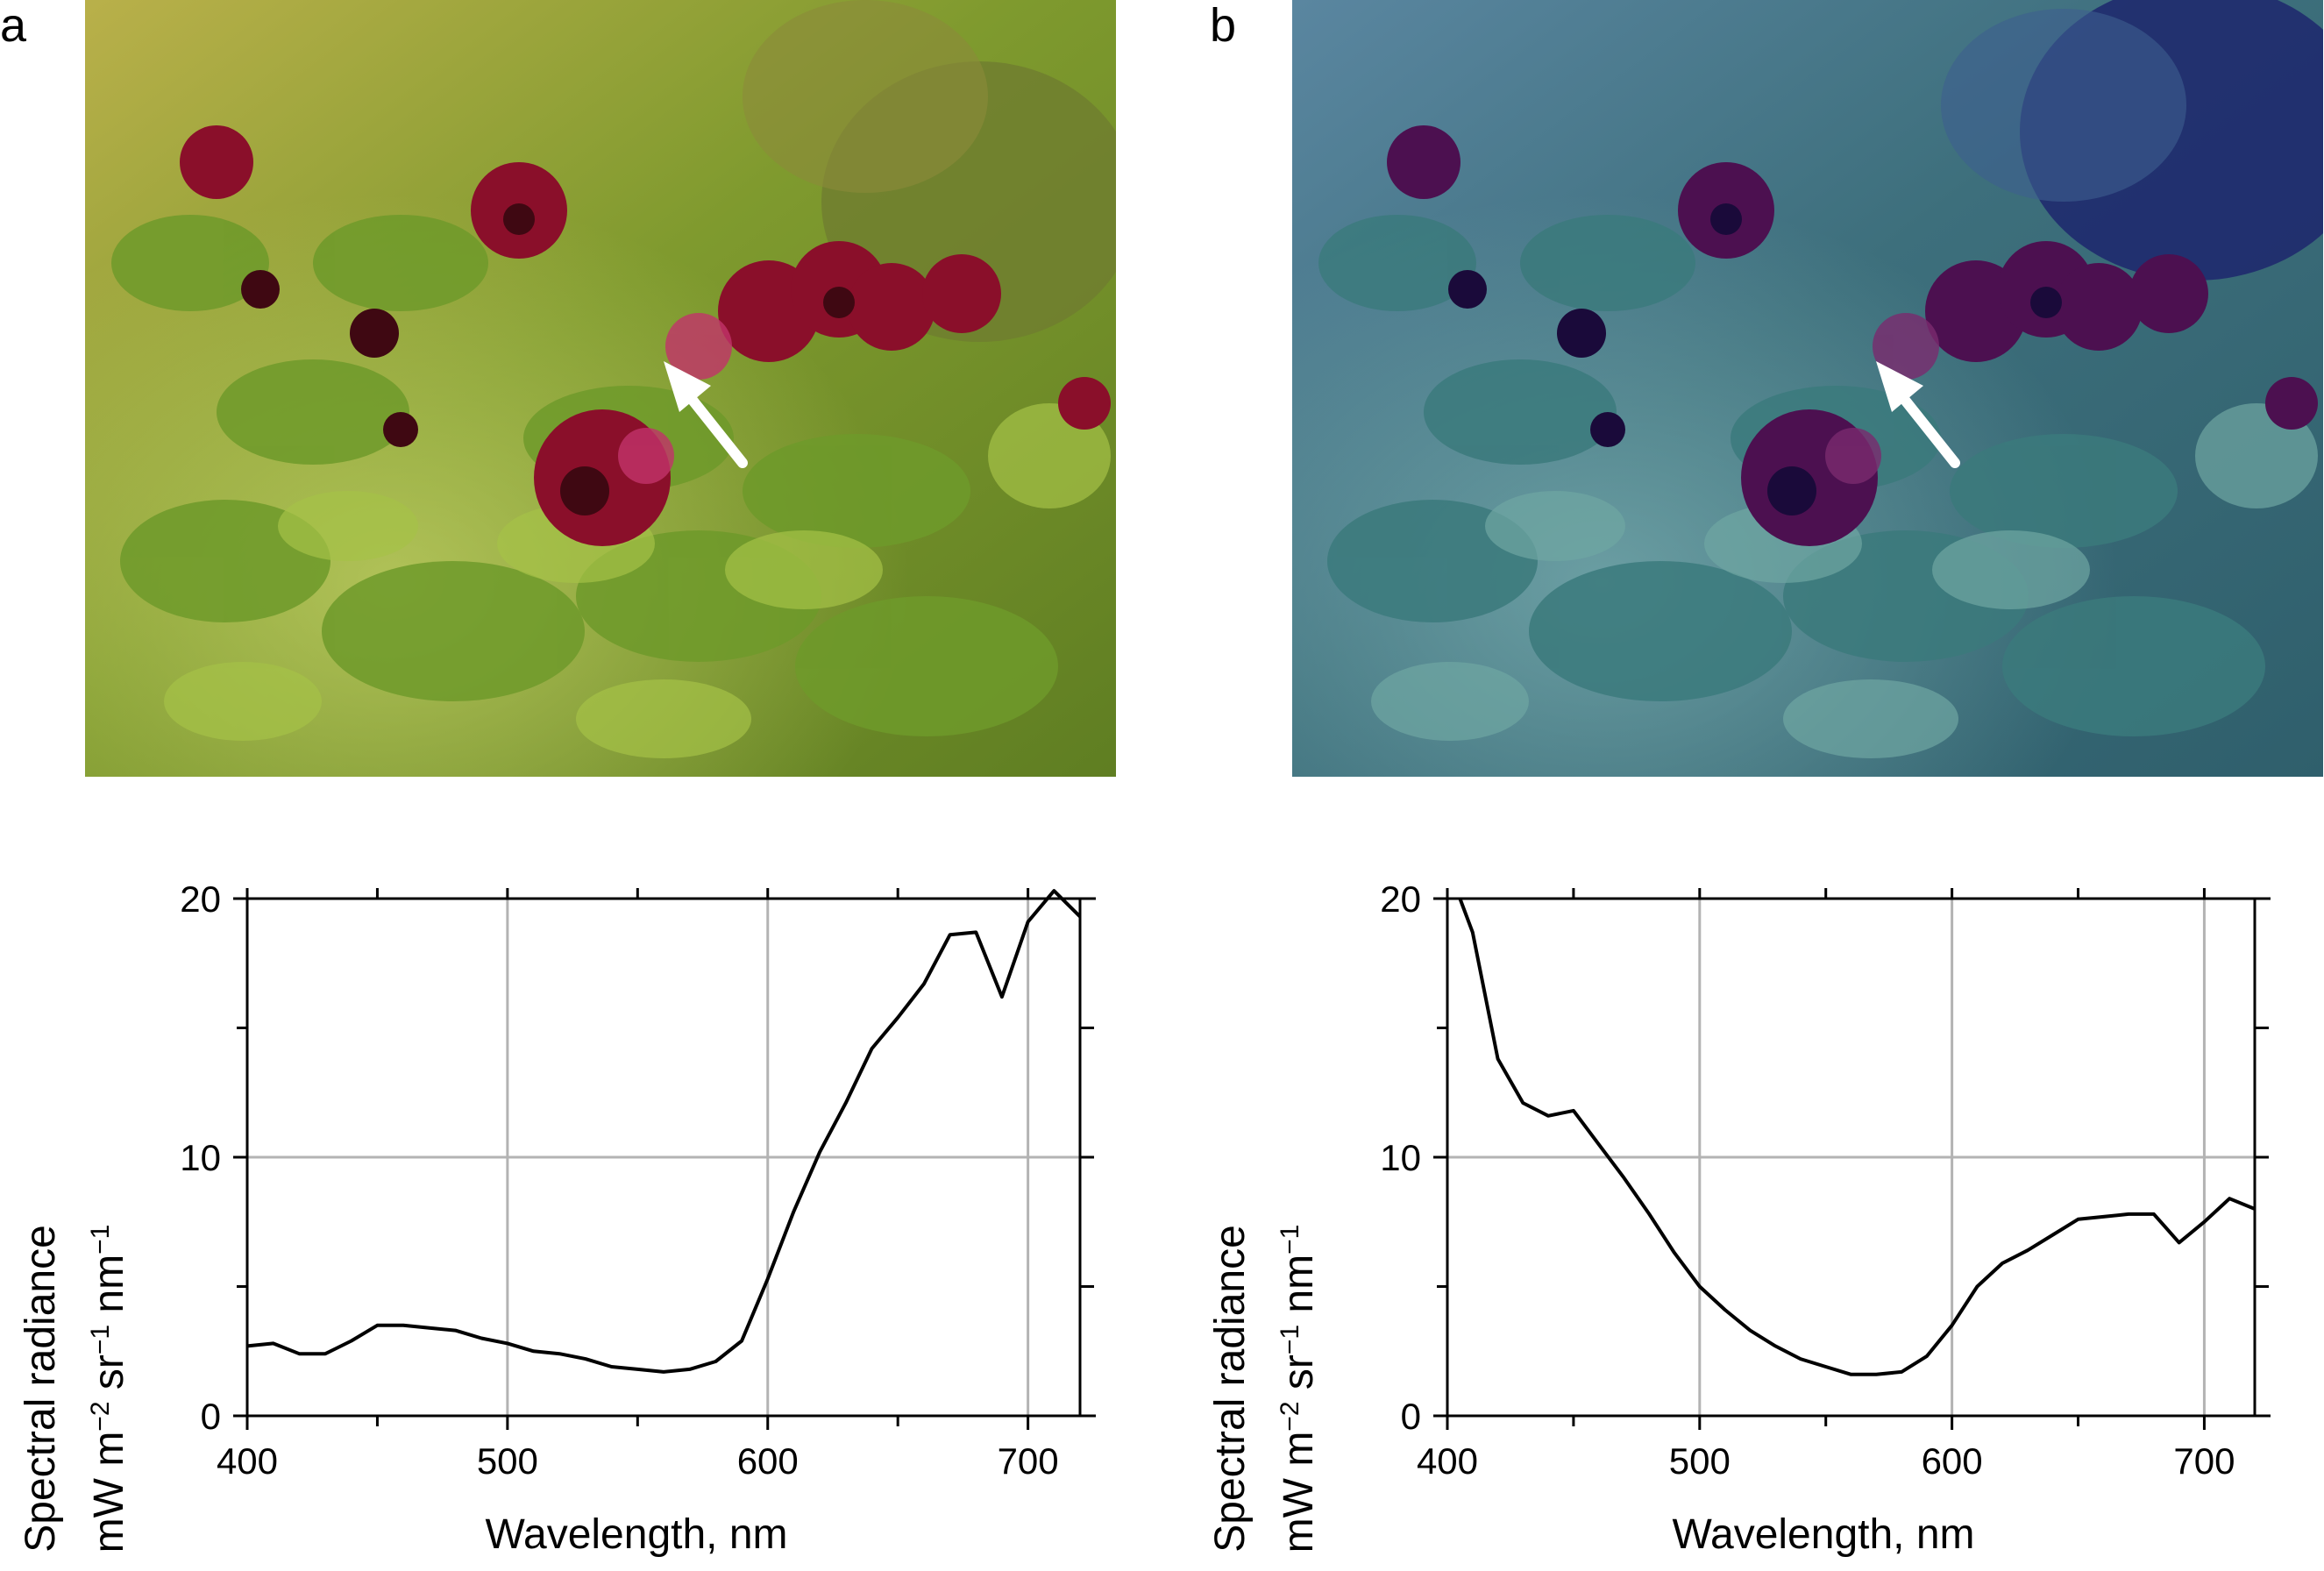 The height and width of the screenshot is (1571, 2324). Describe the element at coordinates (1028, 1461) in the screenshot. I see `chart-a-xtick-label-700: 700` at that location.